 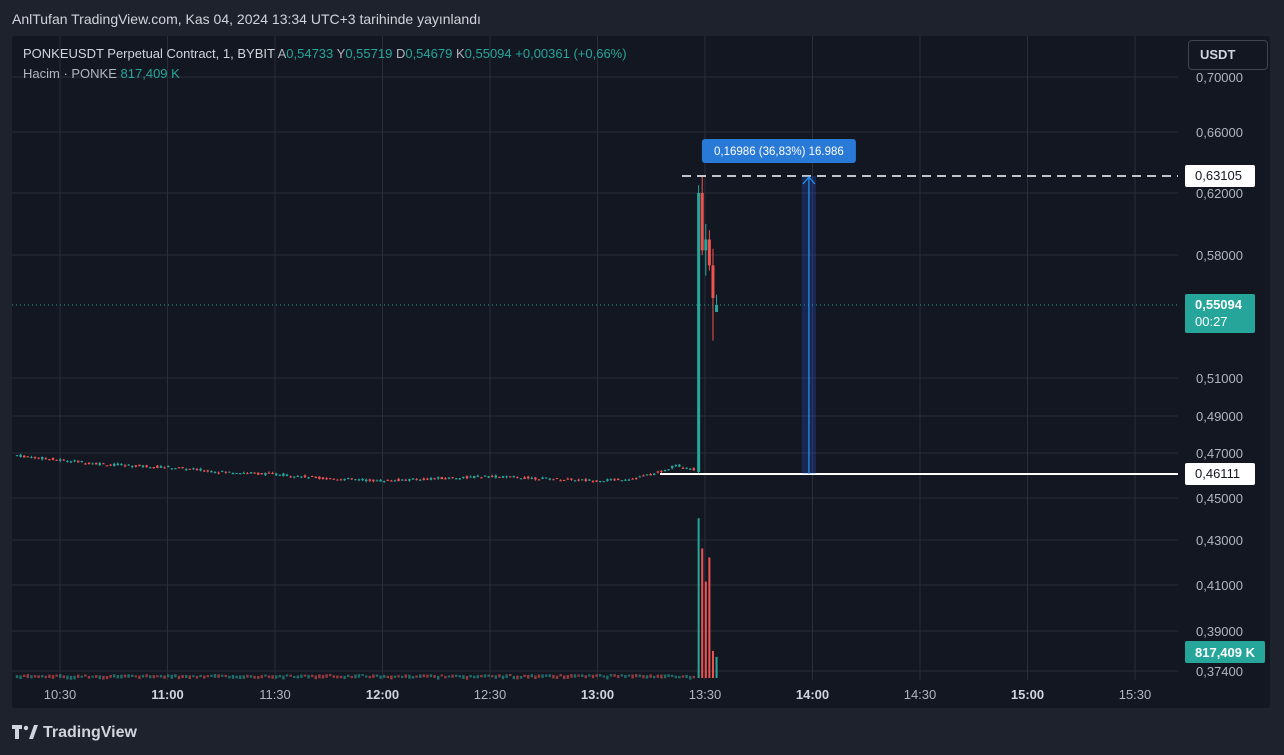 I want to click on currency-button: USDT, so click(x=1228, y=55).